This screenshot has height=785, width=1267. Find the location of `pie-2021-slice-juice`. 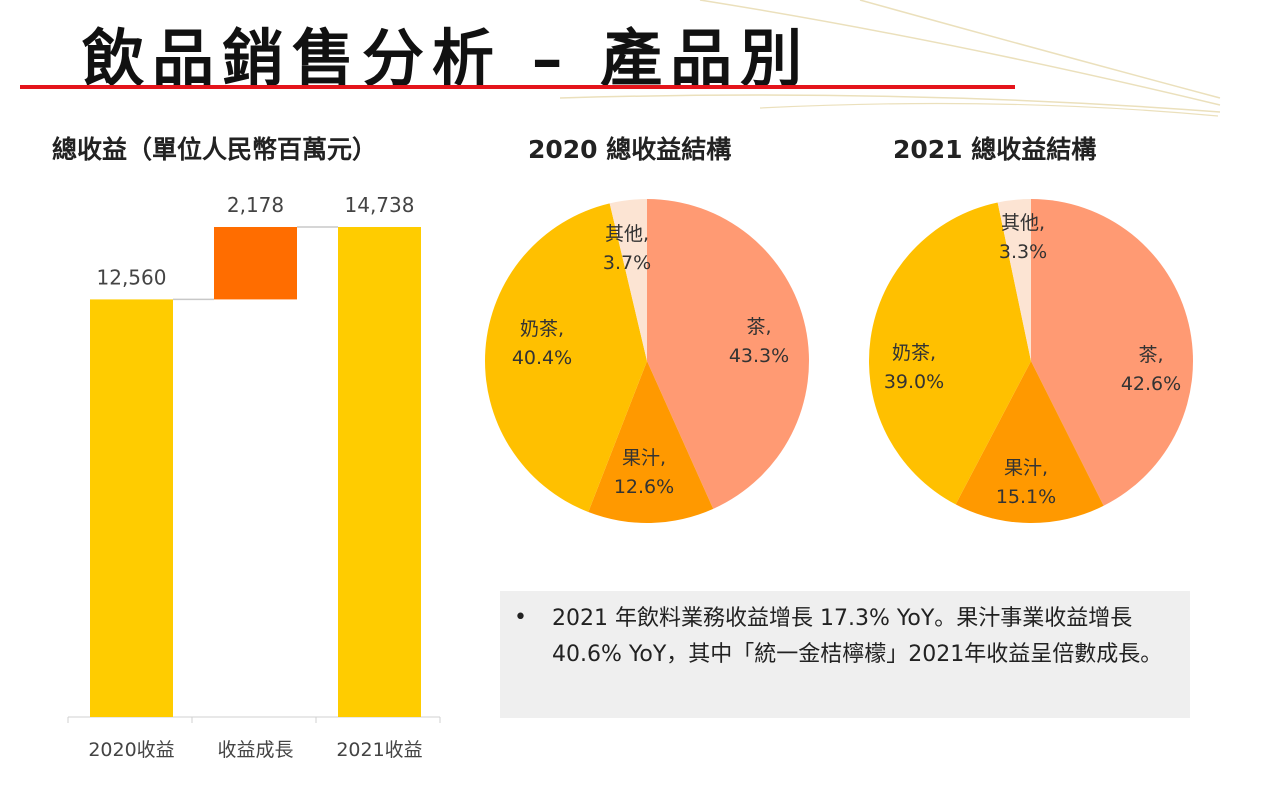

pie-2021-slice-juice is located at coordinates (1029, 442).